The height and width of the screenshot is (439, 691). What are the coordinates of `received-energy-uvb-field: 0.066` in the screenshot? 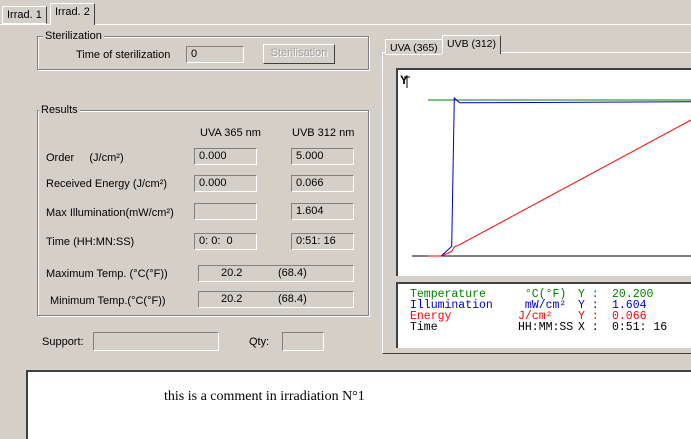 It's located at (322, 183).